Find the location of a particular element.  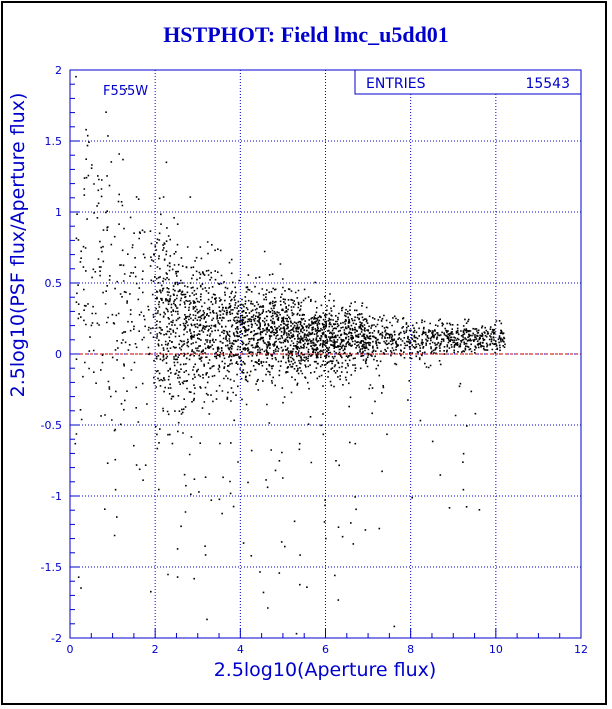

x-tick-label: 4 is located at coordinates (240, 649).